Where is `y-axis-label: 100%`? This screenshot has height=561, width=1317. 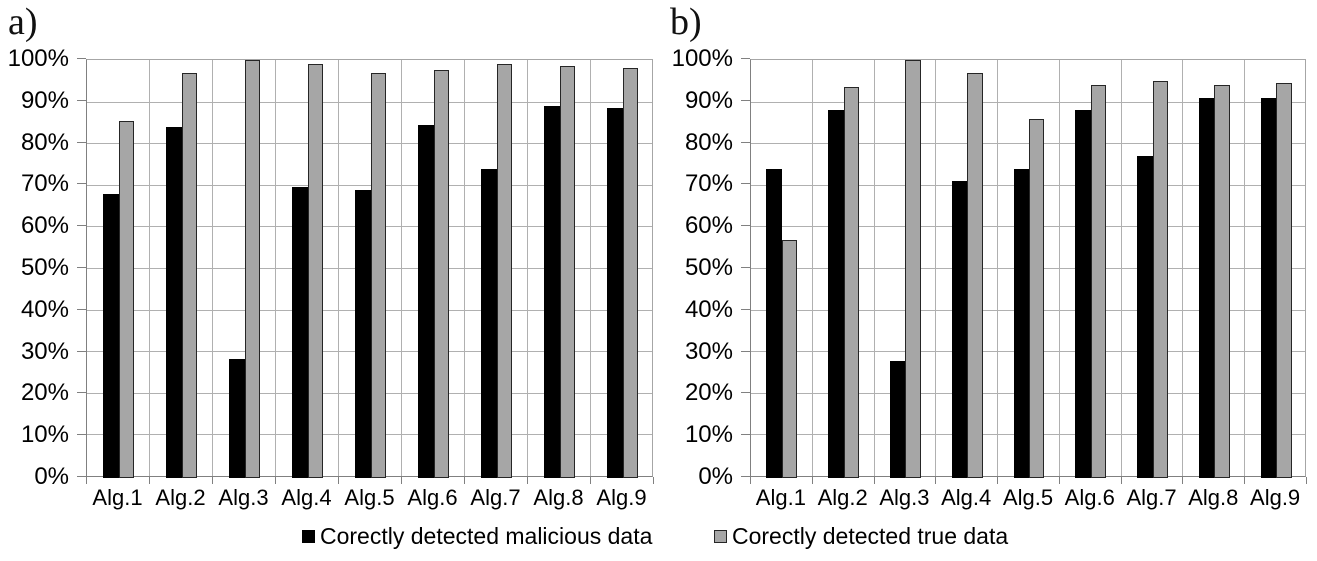 y-axis-label: 100% is located at coordinates (38, 58).